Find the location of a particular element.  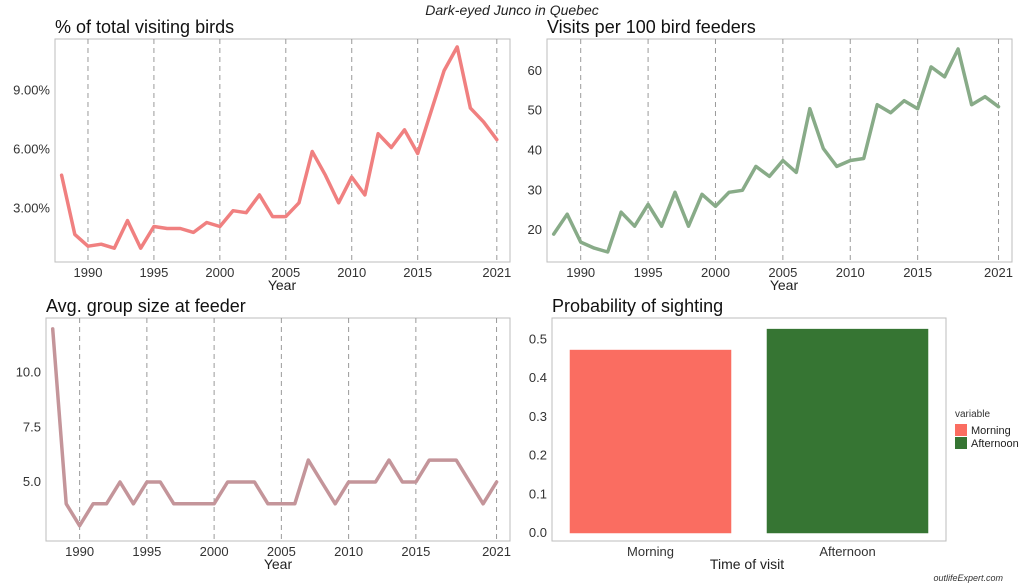

y-tick-label: 0.3 is located at coordinates (538, 416).